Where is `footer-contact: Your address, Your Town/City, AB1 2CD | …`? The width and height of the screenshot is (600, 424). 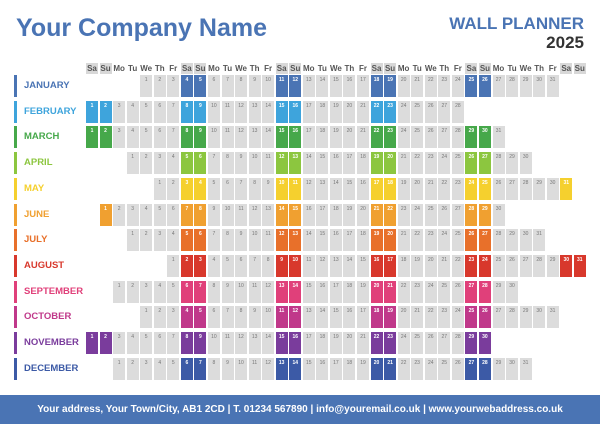 footer-contact: Your address, Your Town/City, AB1 2CD | … is located at coordinates (300, 409).